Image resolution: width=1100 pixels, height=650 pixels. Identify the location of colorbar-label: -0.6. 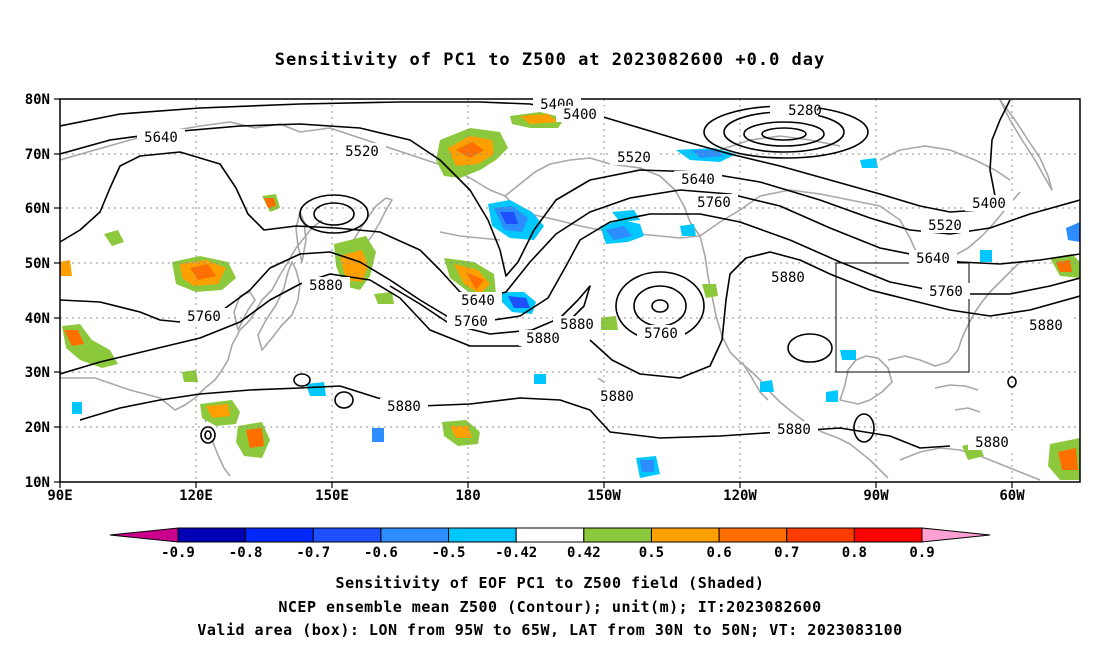
(381, 553).